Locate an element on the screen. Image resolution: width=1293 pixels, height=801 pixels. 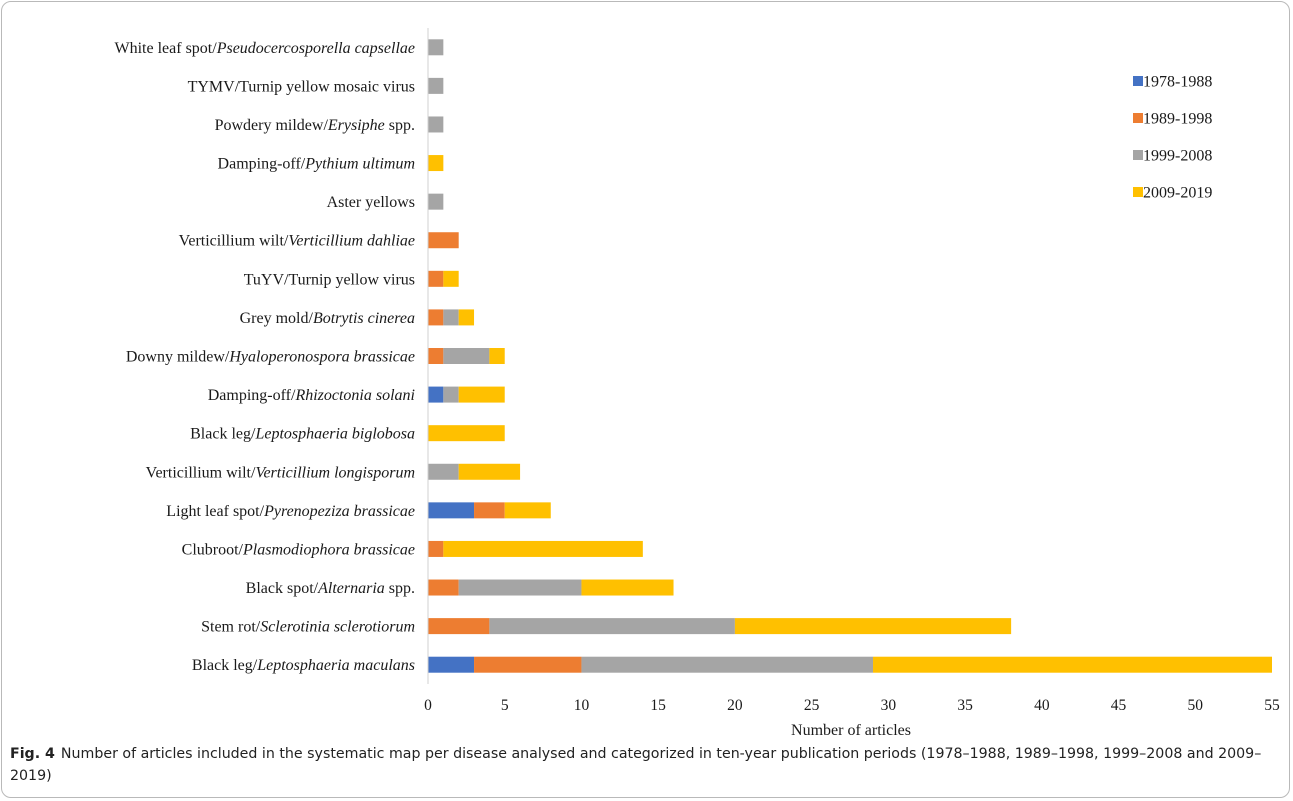
legend-label: 1999-2008 is located at coordinates (1177, 156).